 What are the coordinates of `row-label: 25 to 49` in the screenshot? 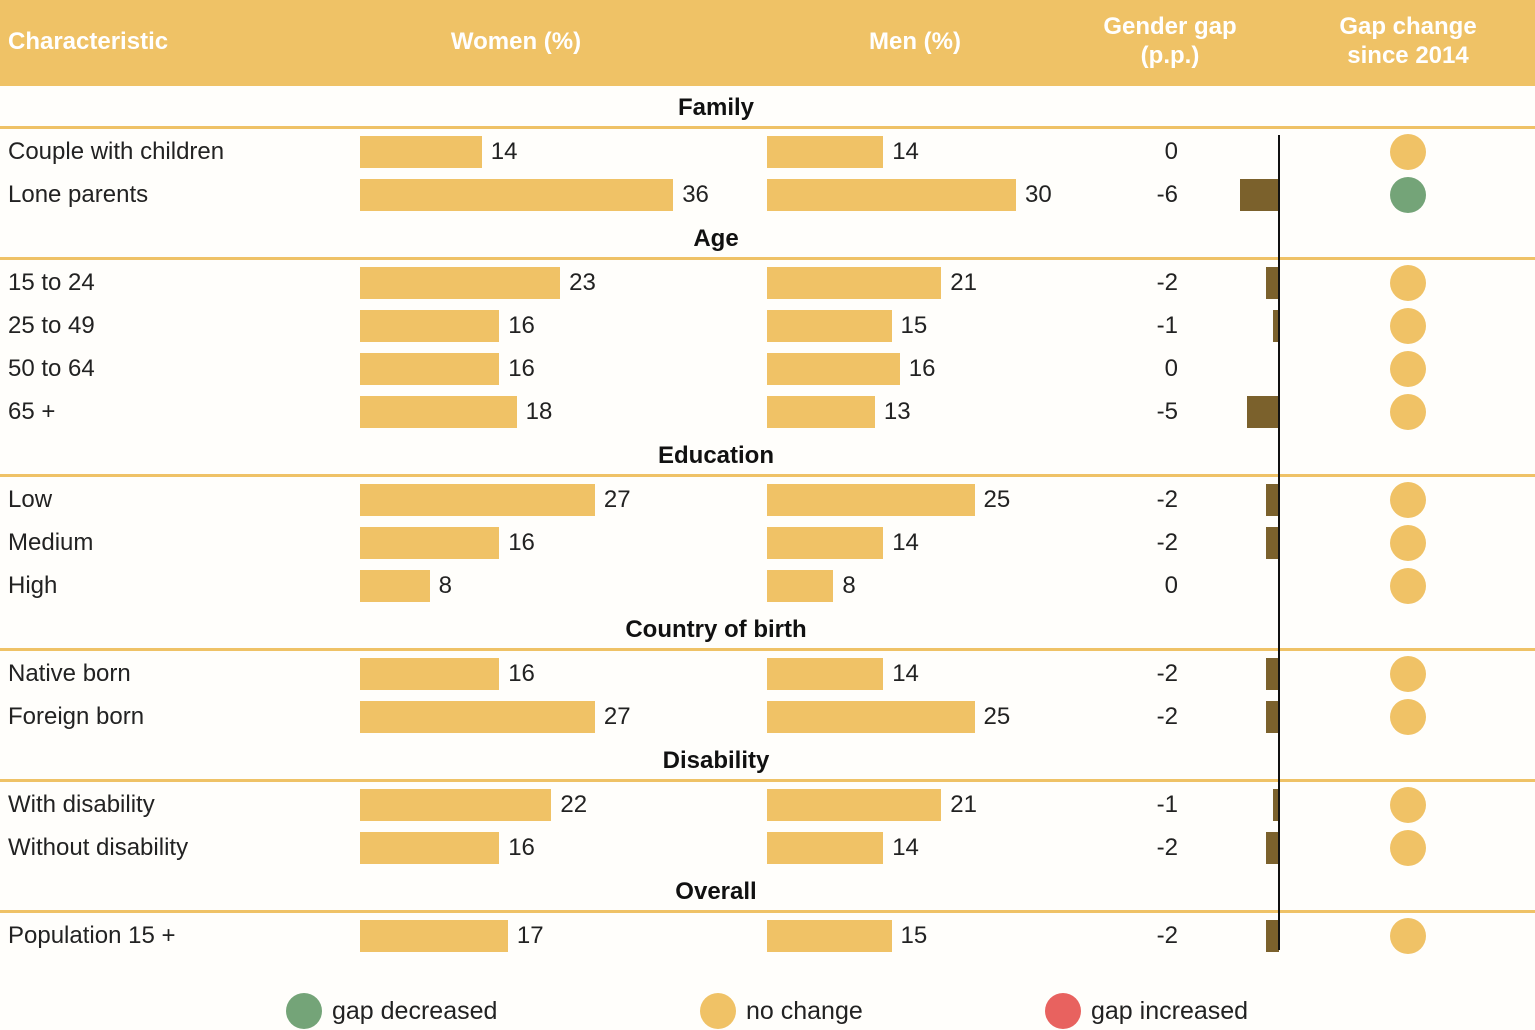 It's located at (51, 325).